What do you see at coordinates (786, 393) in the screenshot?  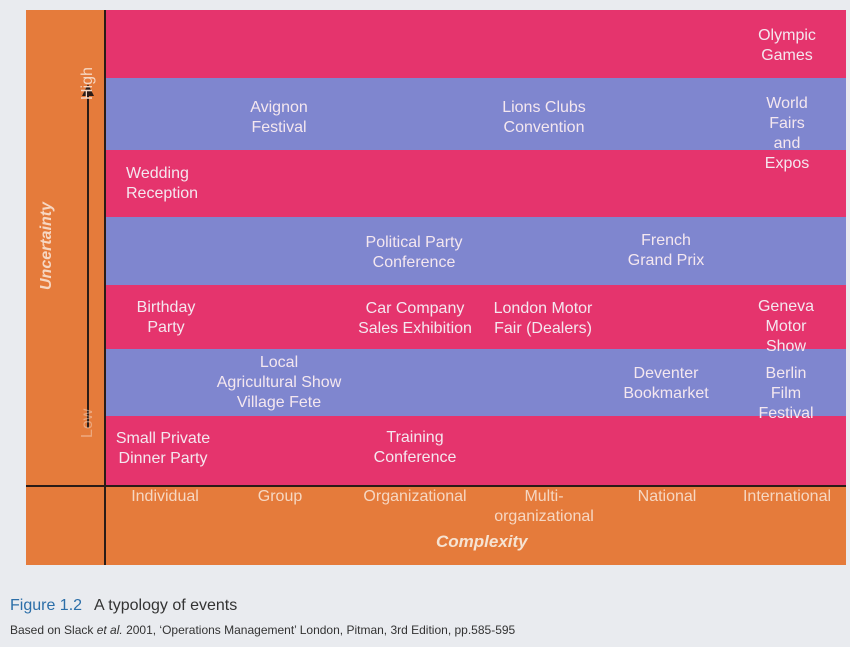 I see `event-label: Berlin Film Festival` at bounding box center [786, 393].